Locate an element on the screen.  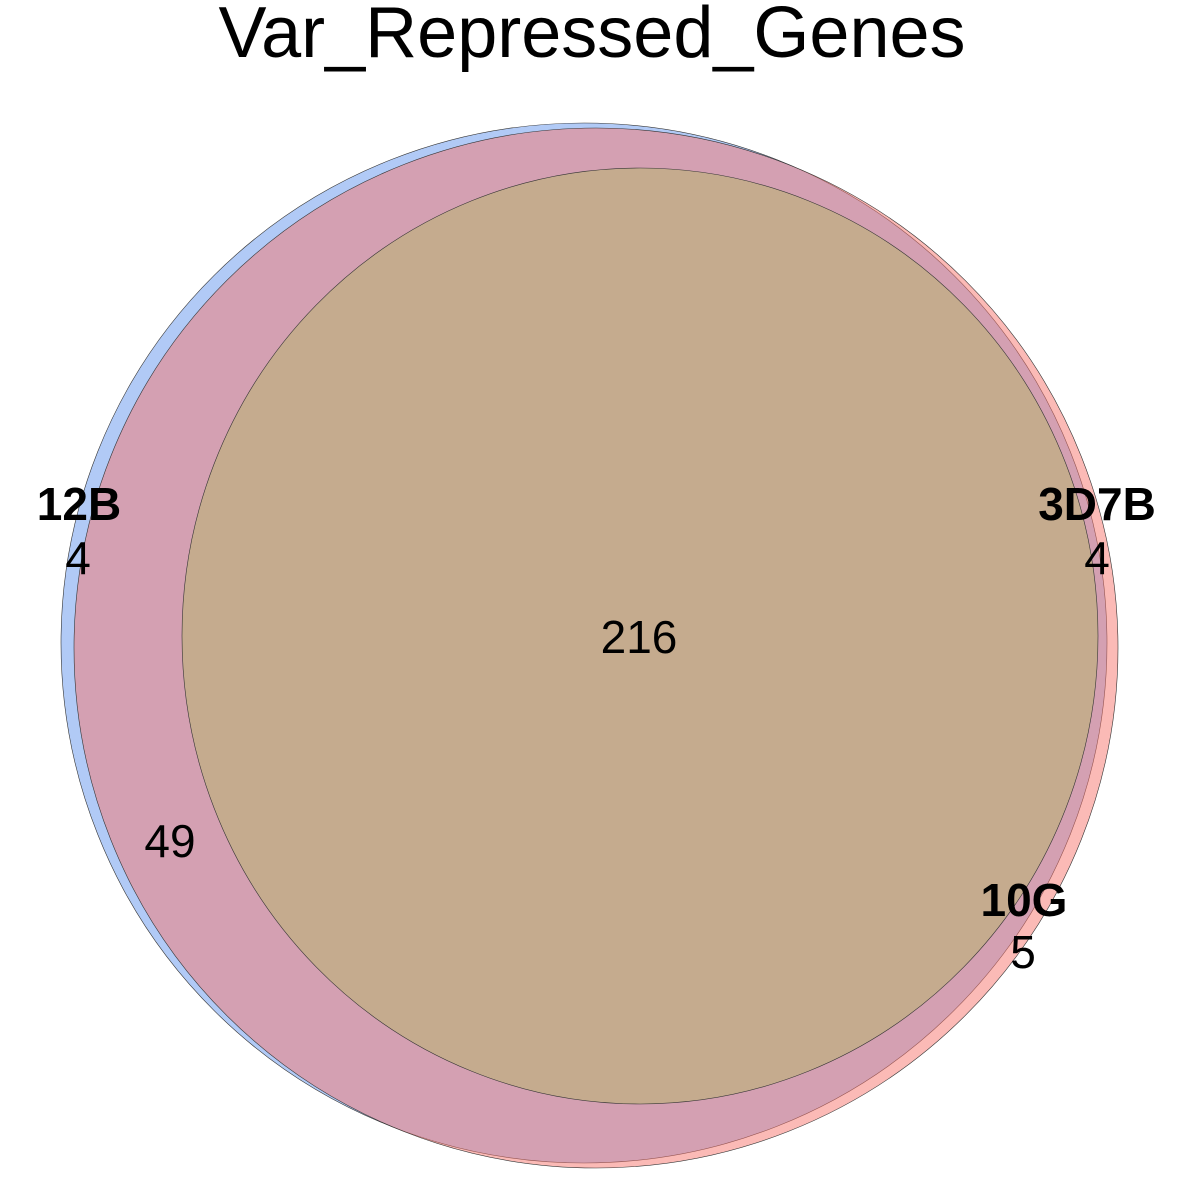
set-label-12B: 12B is located at coordinates (79, 504).